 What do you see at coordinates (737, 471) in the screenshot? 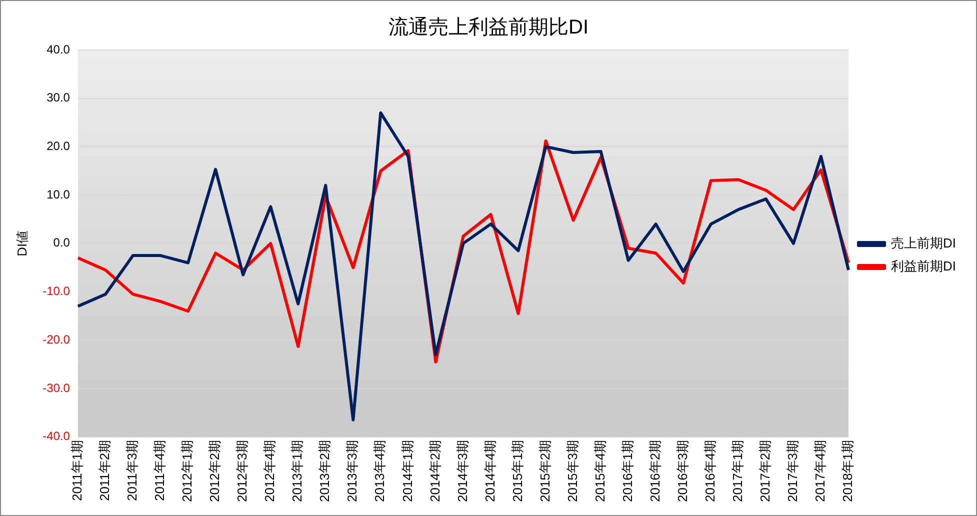
I see `x-tick-label: 2017年1期` at bounding box center [737, 471].